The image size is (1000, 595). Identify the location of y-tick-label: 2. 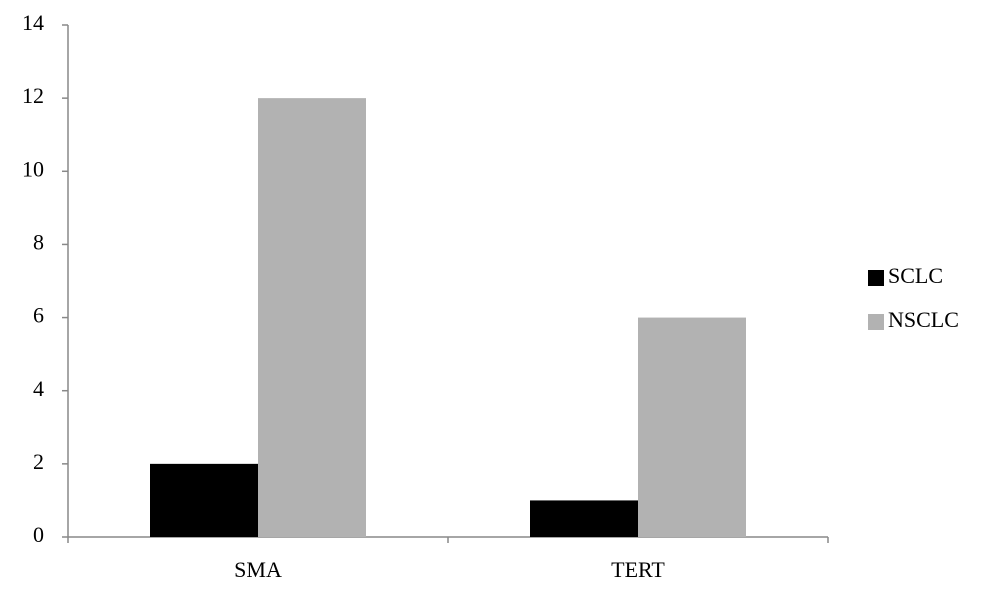
(38, 461).